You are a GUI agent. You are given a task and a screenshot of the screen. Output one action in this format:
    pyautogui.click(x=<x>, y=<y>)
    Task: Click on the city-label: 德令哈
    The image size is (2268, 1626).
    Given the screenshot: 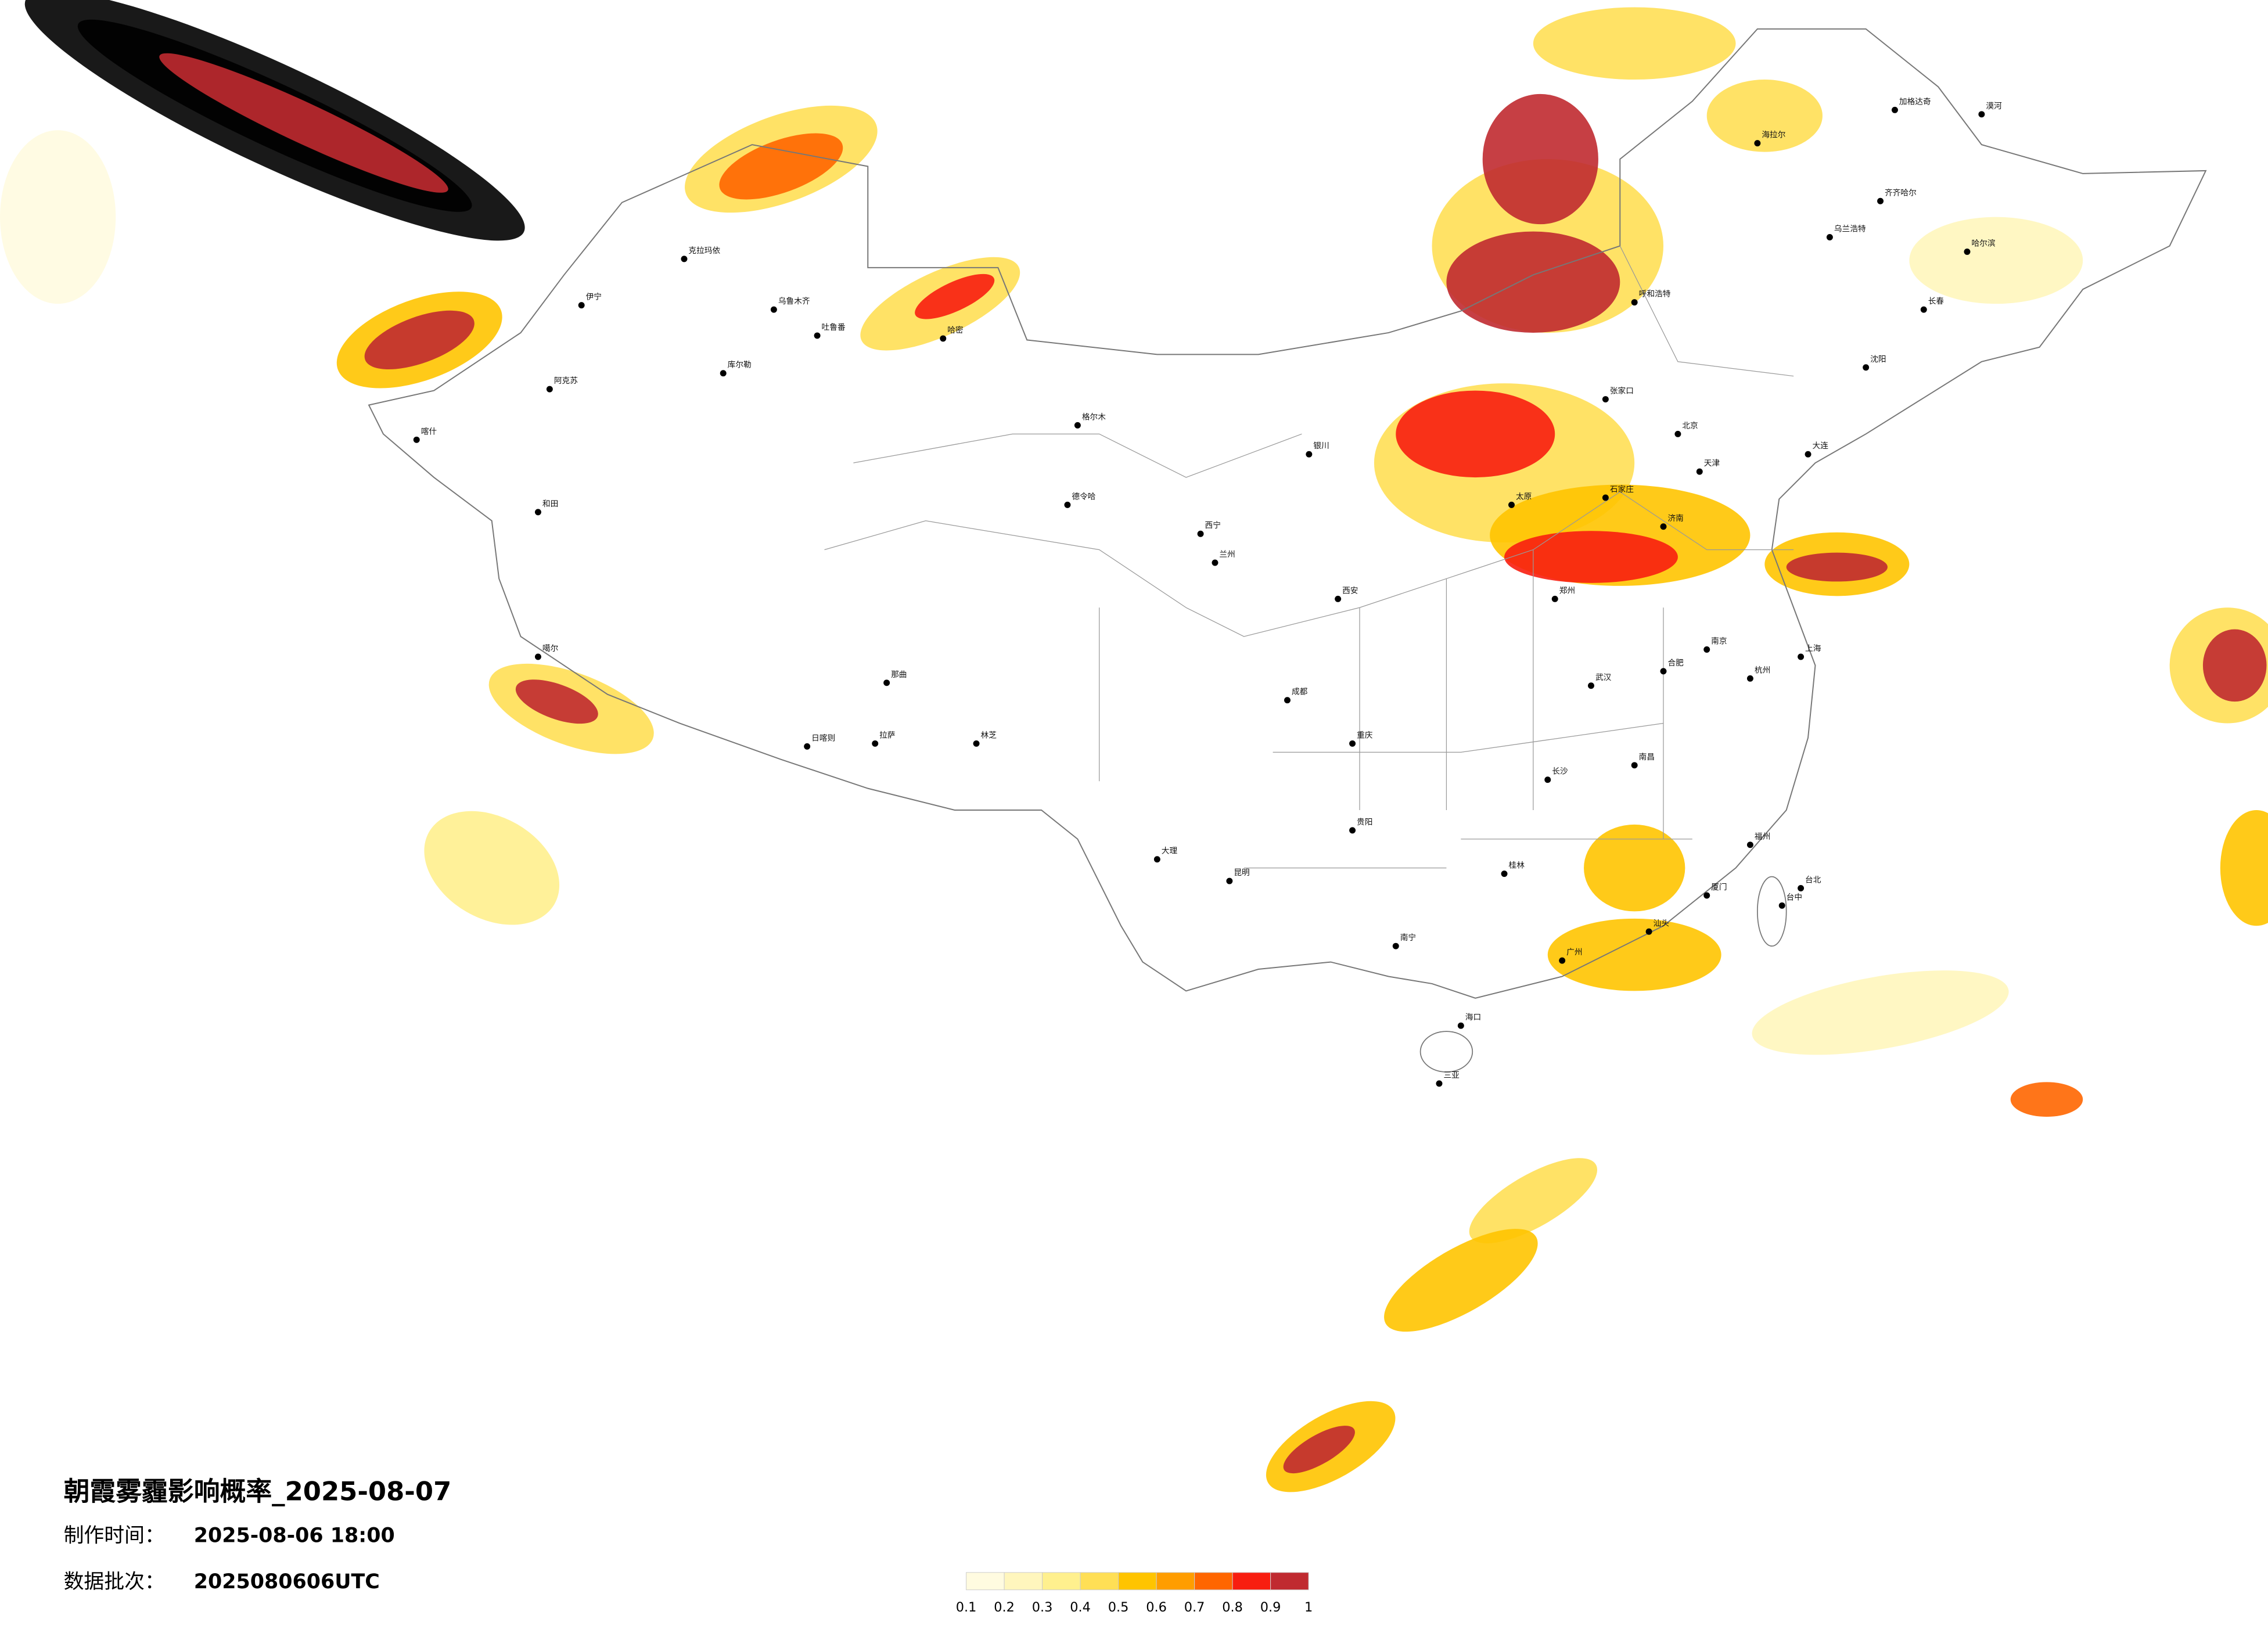 What is the action you would take?
    pyautogui.click(x=1083, y=497)
    